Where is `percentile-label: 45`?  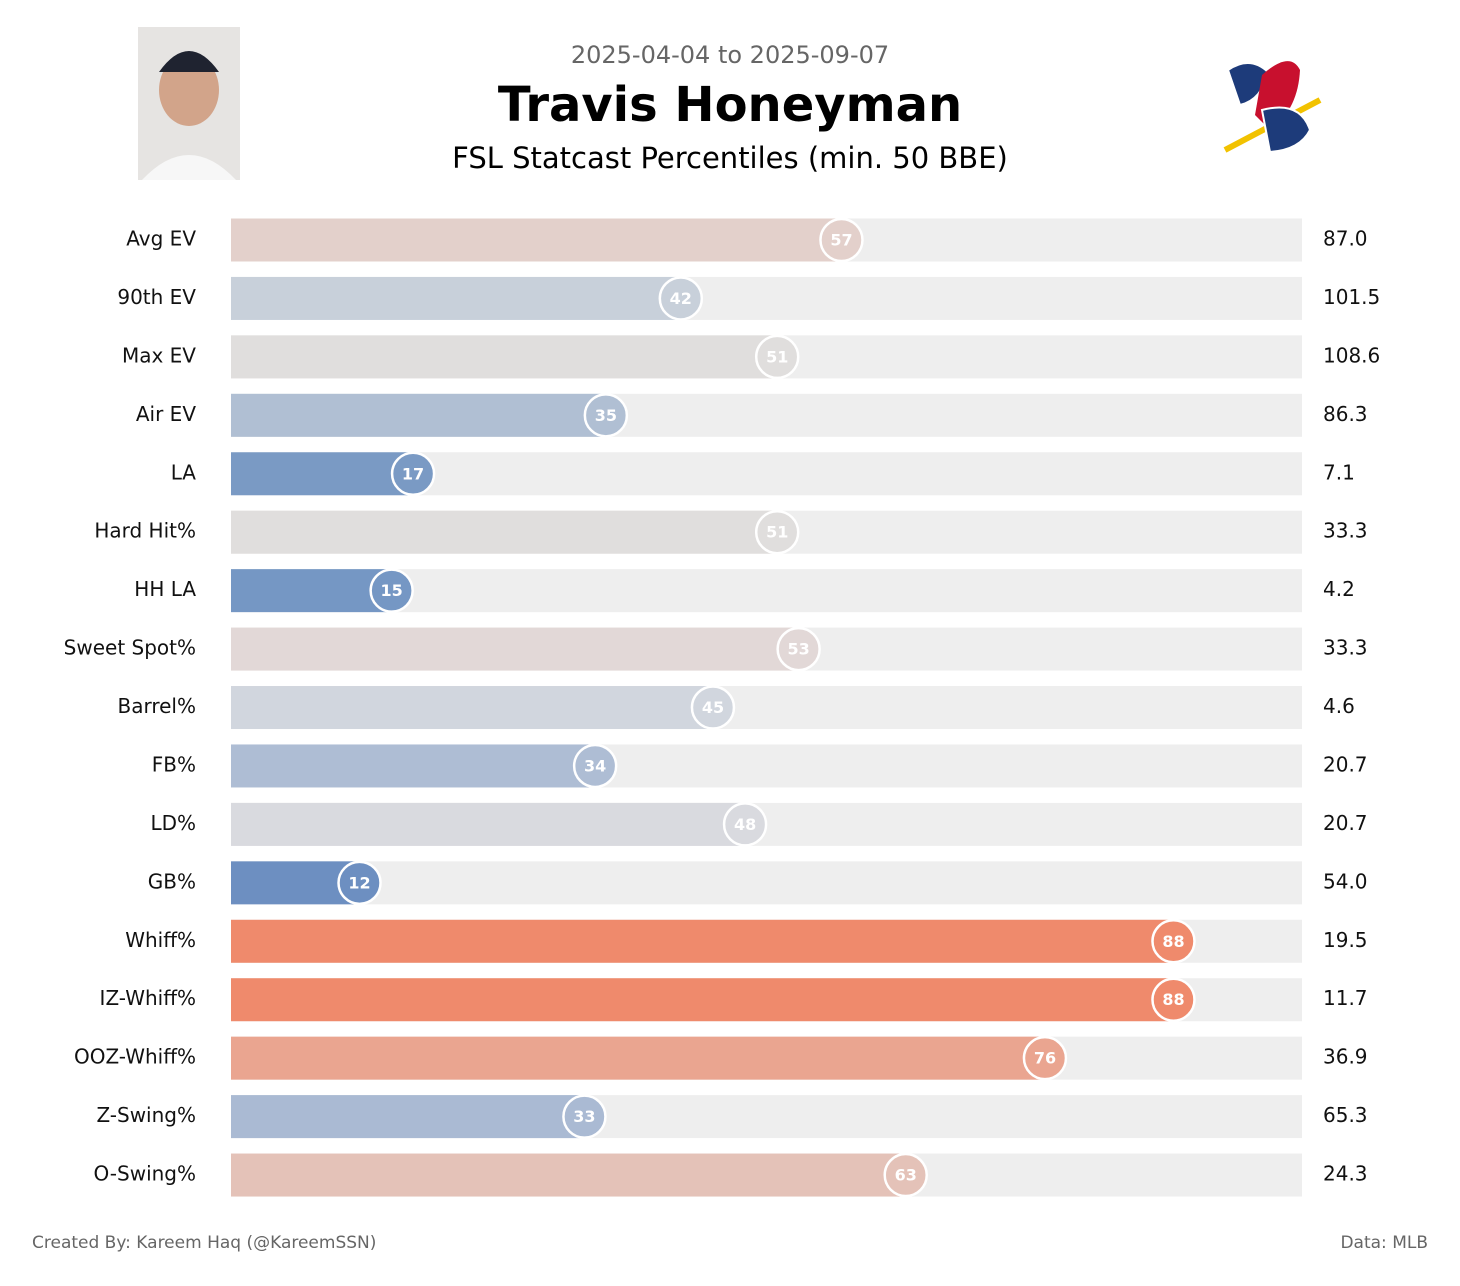
percentile-label: 45 is located at coordinates (713, 707).